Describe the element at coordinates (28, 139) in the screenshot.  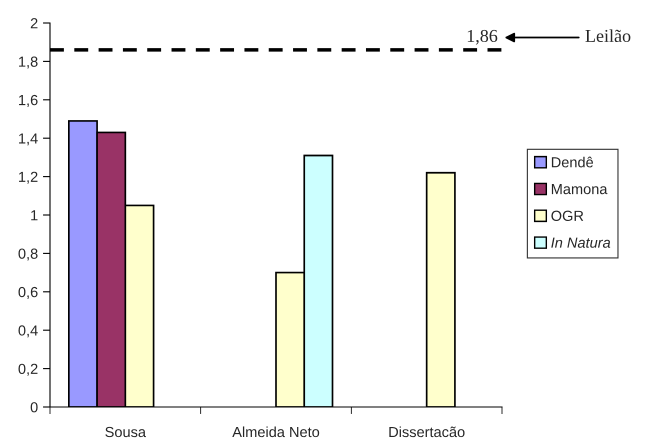
I see `y-tick-label: 1,4` at that location.